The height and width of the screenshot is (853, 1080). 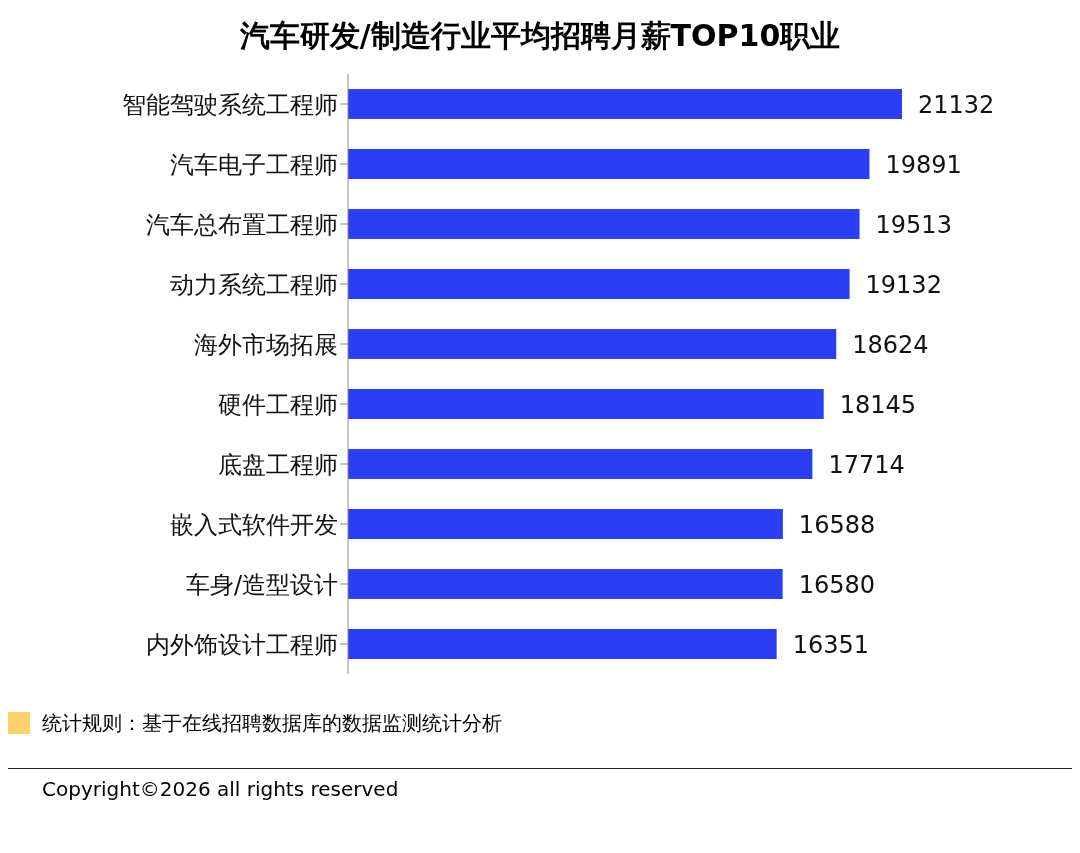 I want to click on data-label: 19132, so click(x=903, y=284).